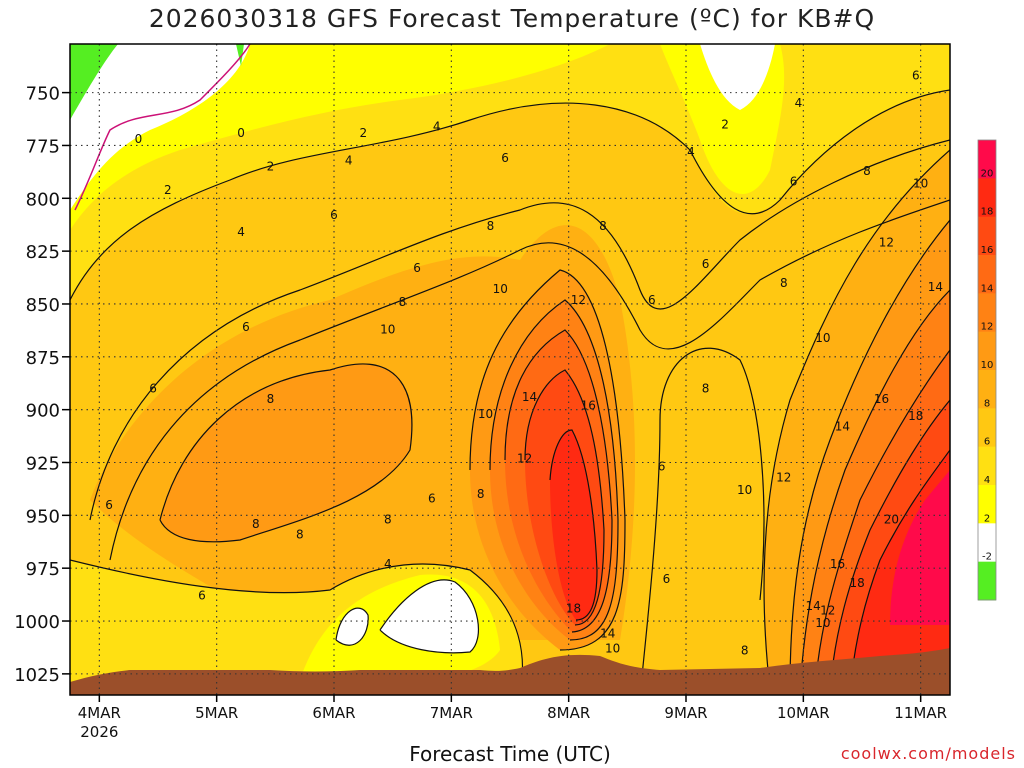 This screenshot has width=1024, height=768. Describe the element at coordinates (43, 464) in the screenshot. I see `y-tick-label: 925` at that location.